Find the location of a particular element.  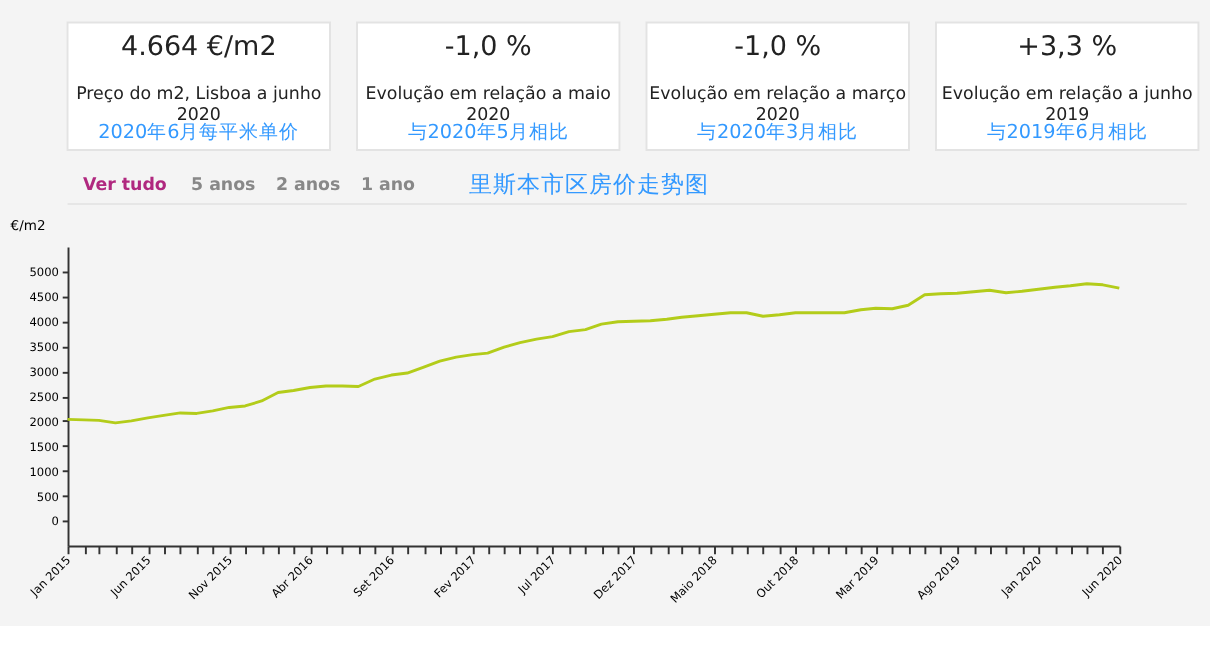

text: 与2020年5月相比 is located at coordinates (488, 132).